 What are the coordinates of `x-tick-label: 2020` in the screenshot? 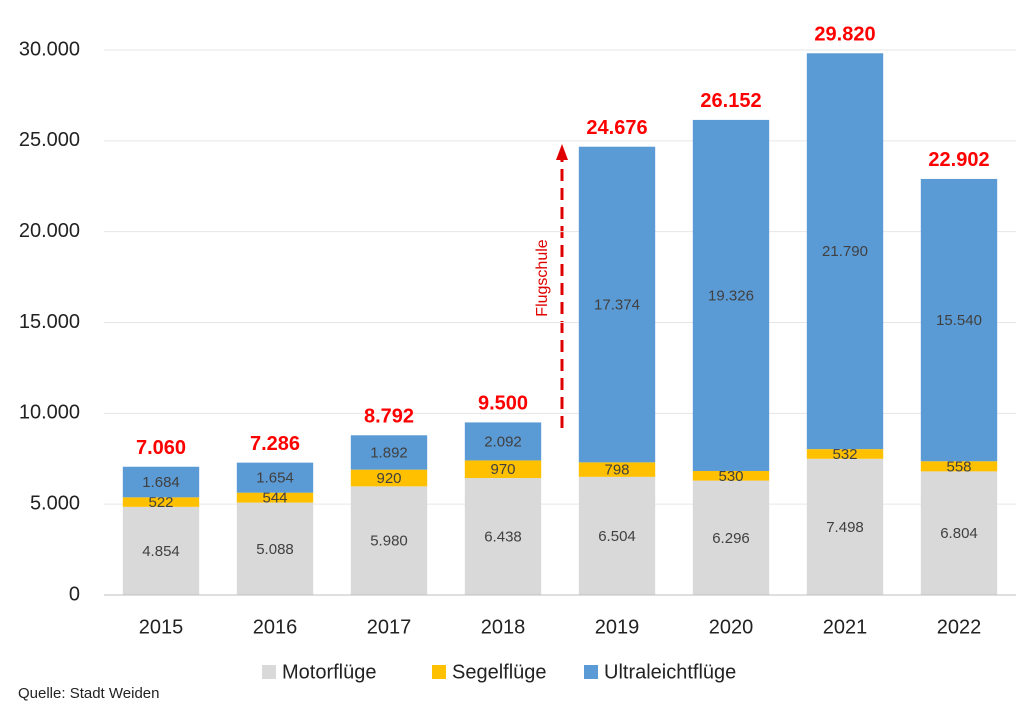 It's located at (731, 627).